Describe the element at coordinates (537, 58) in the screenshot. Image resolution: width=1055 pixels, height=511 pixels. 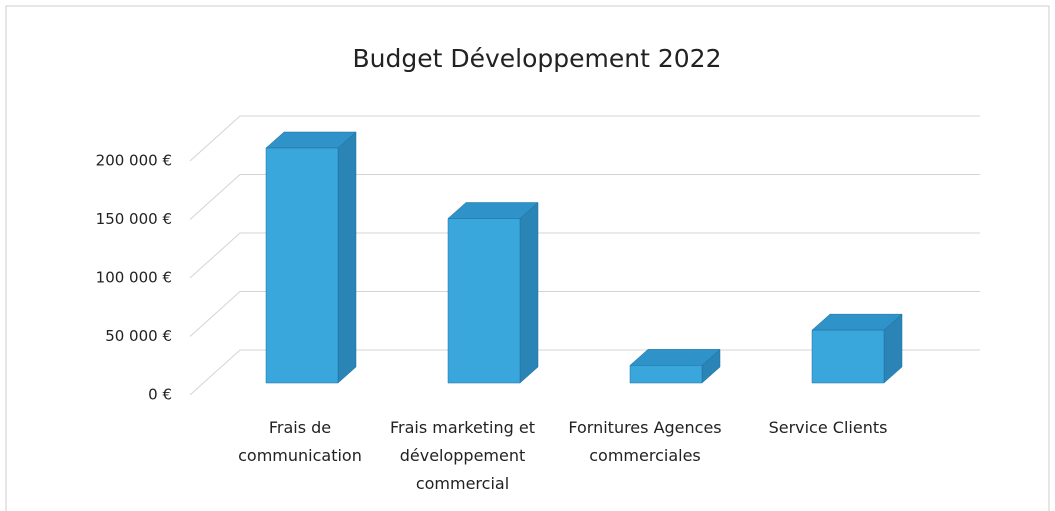
I see `chart-title: Budget Développement 2022` at that location.